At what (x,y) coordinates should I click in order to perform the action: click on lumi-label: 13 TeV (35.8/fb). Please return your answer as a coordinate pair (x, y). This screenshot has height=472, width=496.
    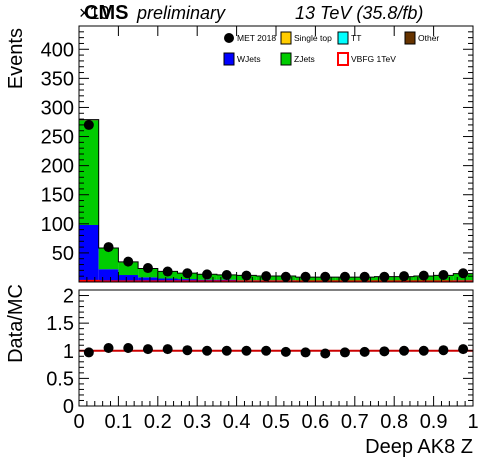
    Looking at the image, I should click on (359, 13).